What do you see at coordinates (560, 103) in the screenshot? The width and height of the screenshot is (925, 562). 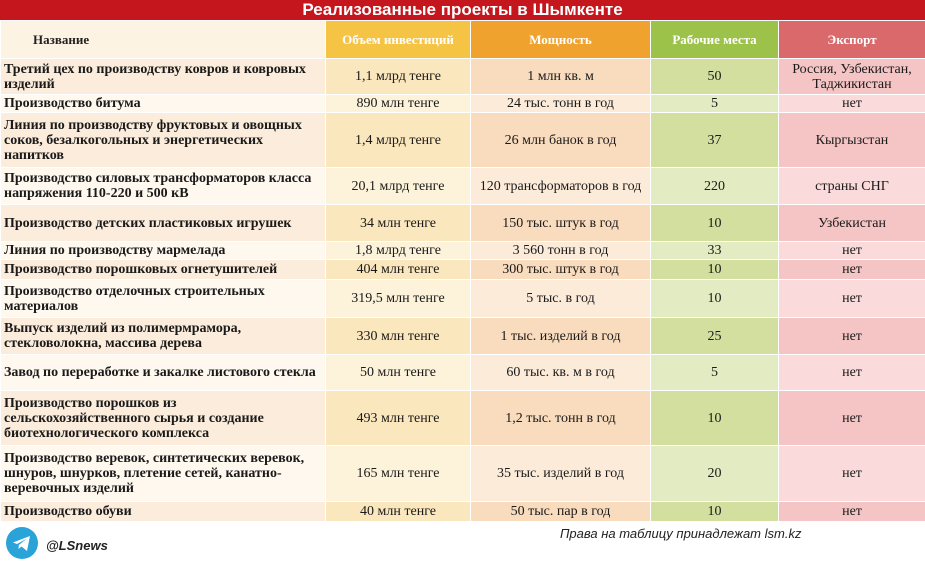 I see `cell: 24 тыс. тонн в год` at bounding box center [560, 103].